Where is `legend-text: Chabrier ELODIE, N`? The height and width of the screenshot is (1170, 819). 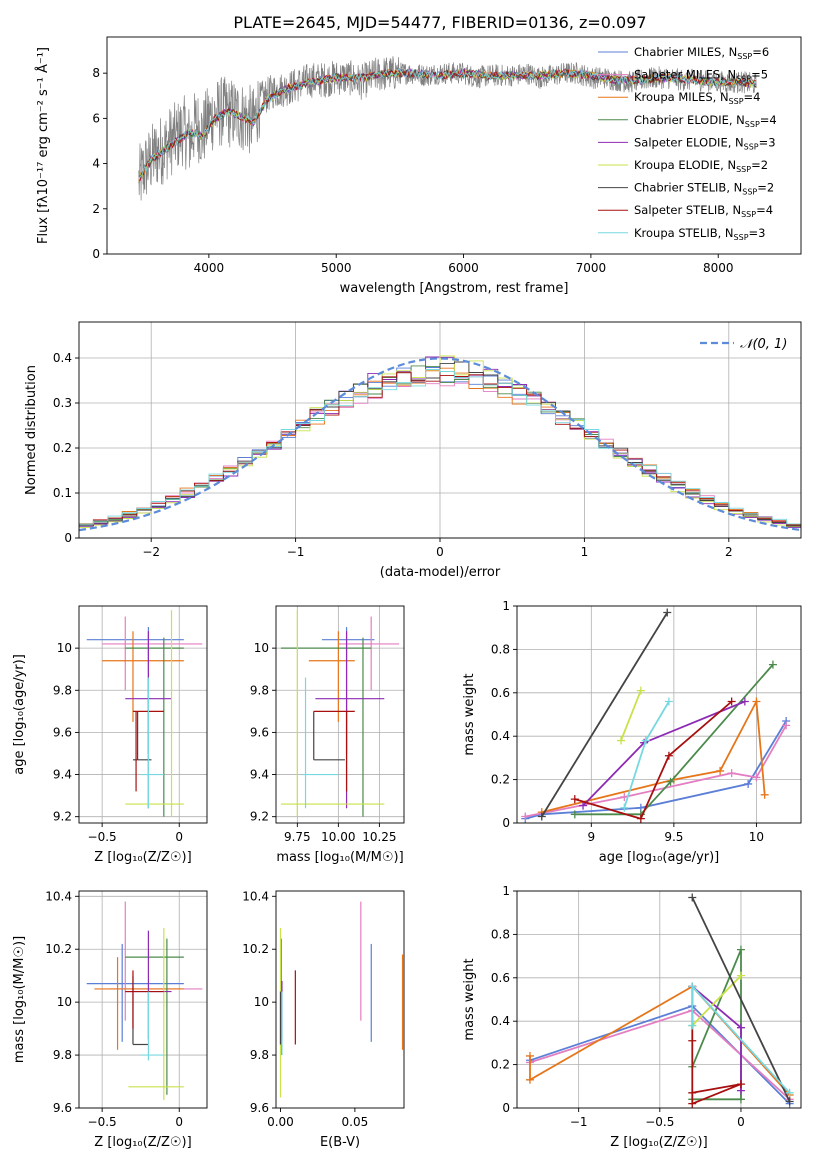
legend-text: Chabrier ELODIE, N is located at coordinates (689, 120).